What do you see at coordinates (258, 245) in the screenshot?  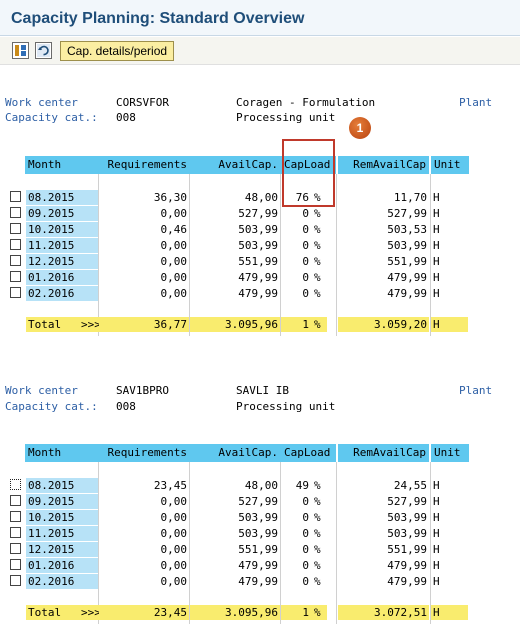 I see `availcap-cell: 503,99` at bounding box center [258, 245].